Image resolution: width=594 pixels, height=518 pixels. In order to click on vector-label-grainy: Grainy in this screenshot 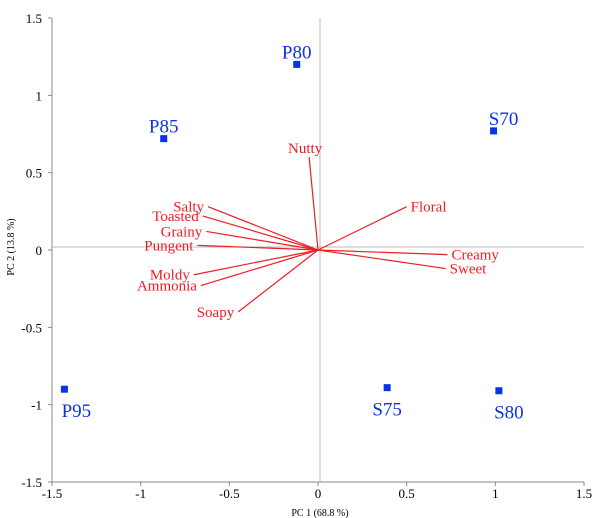, I will do `click(182, 232)`.